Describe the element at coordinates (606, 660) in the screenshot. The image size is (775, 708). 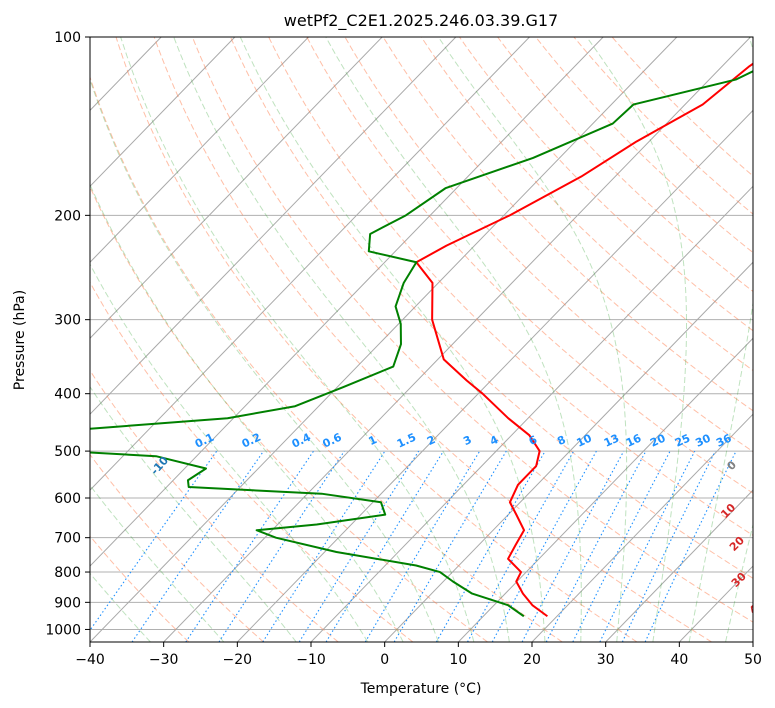
I see `x-tick-label: 30` at that location.